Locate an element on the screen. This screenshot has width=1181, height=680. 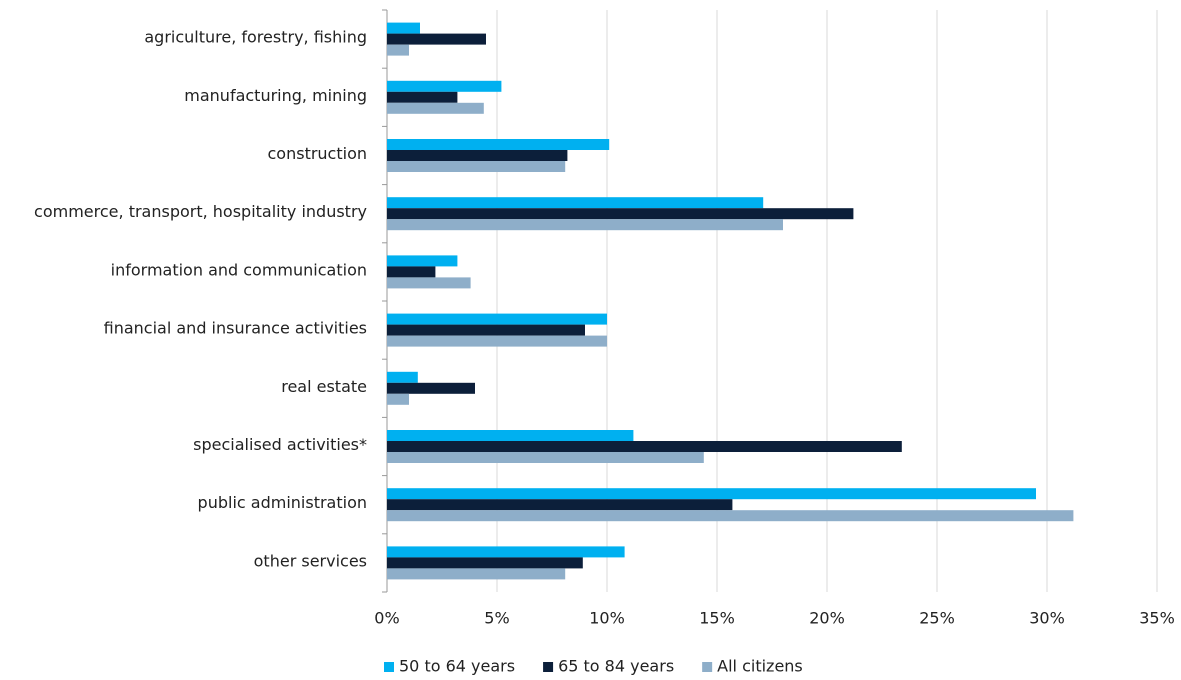
y-tick-label: other services is located at coordinates (310, 560).